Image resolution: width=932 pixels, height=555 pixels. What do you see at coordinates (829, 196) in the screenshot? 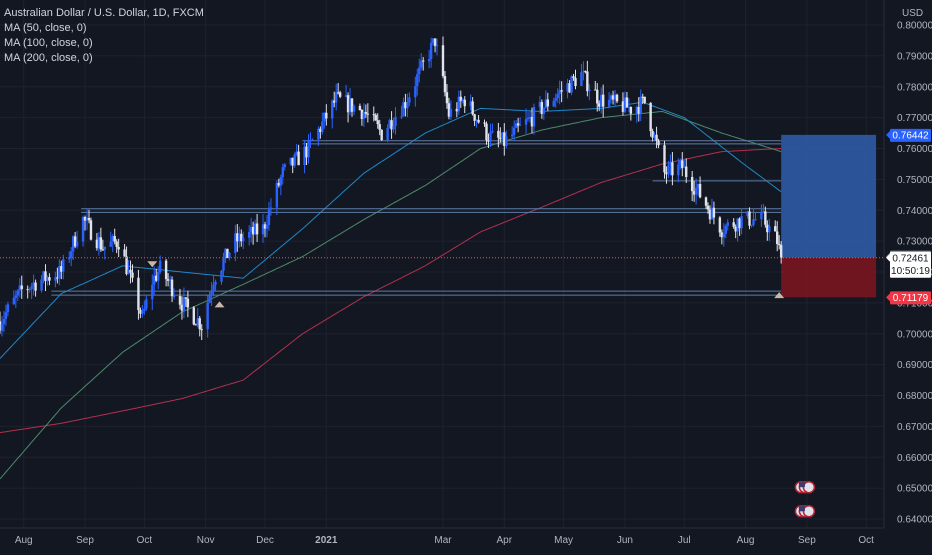
I see `position-target-zone` at bounding box center [829, 196].